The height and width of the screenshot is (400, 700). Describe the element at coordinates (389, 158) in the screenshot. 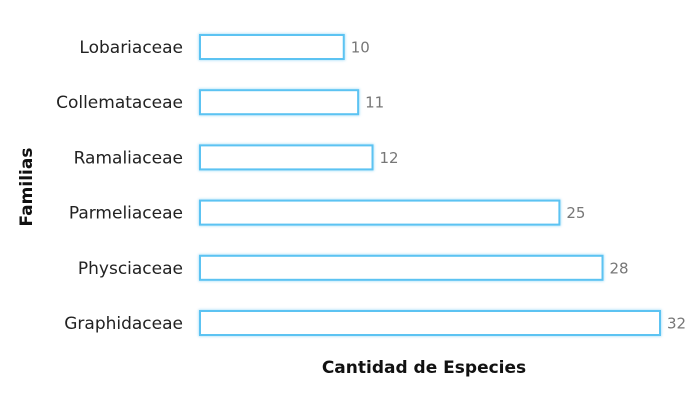

I see `data-label: 12` at that location.